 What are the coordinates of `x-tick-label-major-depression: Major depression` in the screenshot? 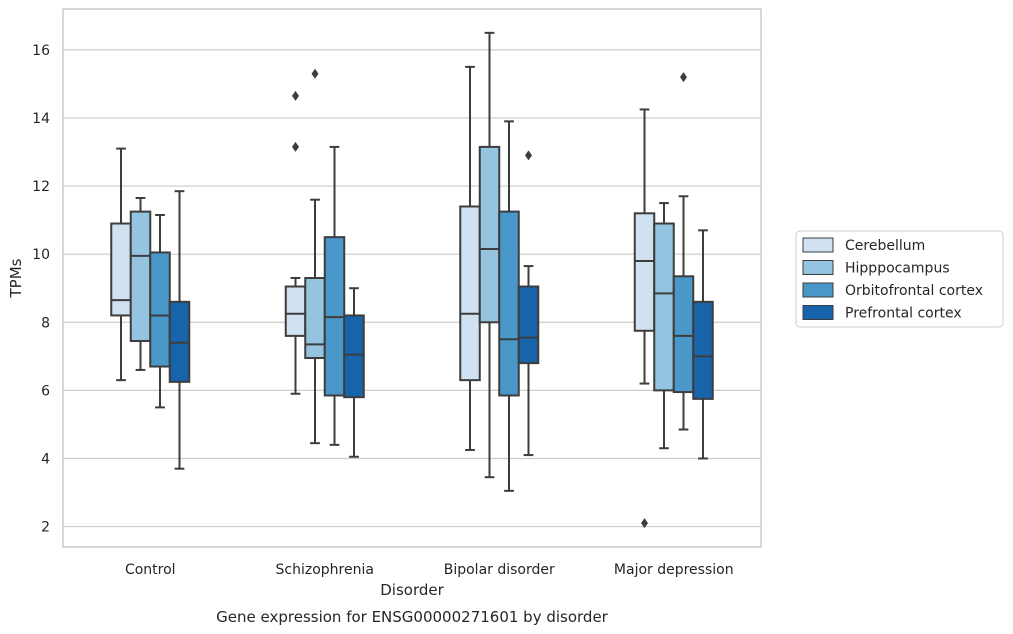 It's located at (674, 570).